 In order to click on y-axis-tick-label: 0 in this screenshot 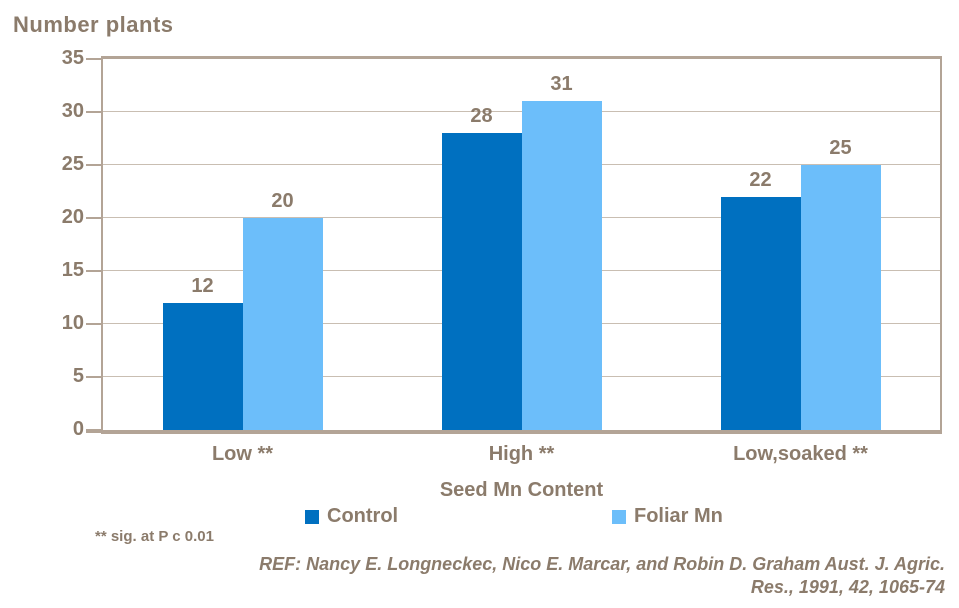, I will do `click(78, 429)`.